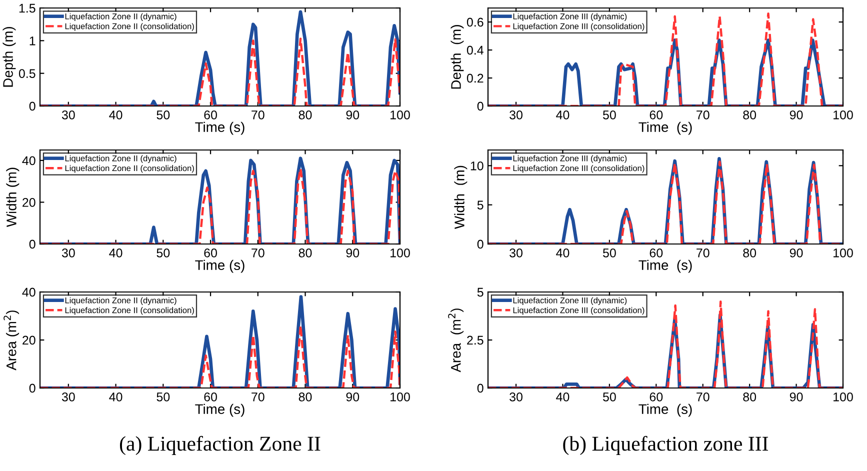  Describe the element at coordinates (665, 445) in the screenshot. I see `text: (b) Liquefaction zone III` at that location.